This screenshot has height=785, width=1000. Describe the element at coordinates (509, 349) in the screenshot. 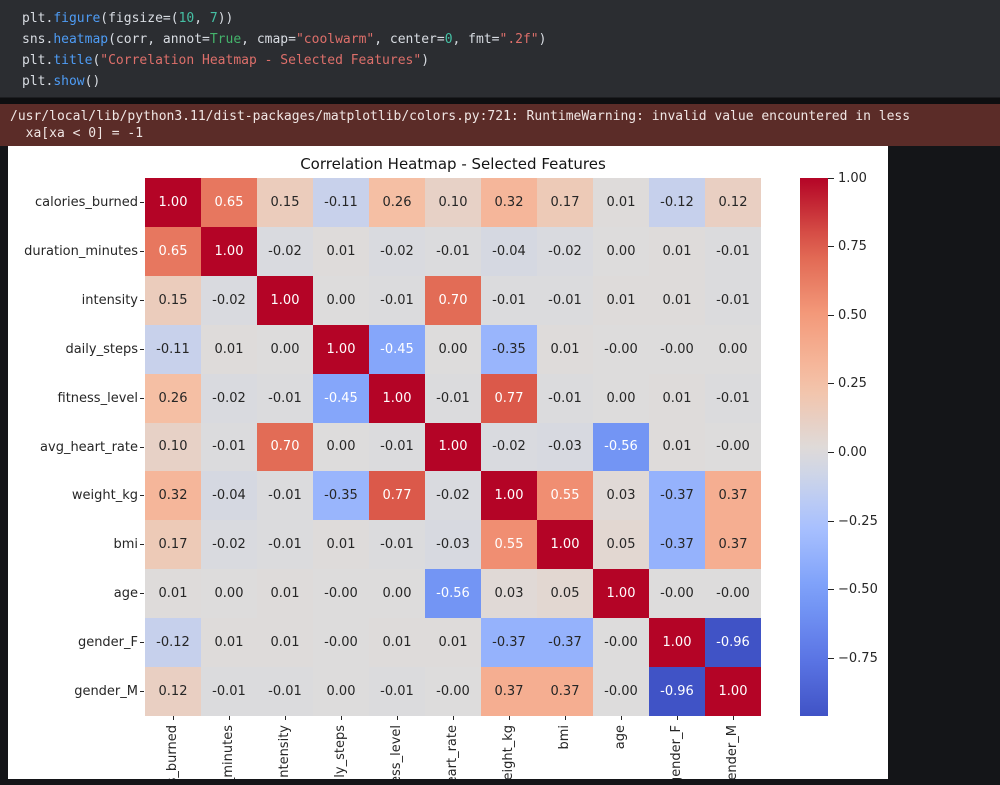

I see `heatmap-cell: -0.35` at that location.